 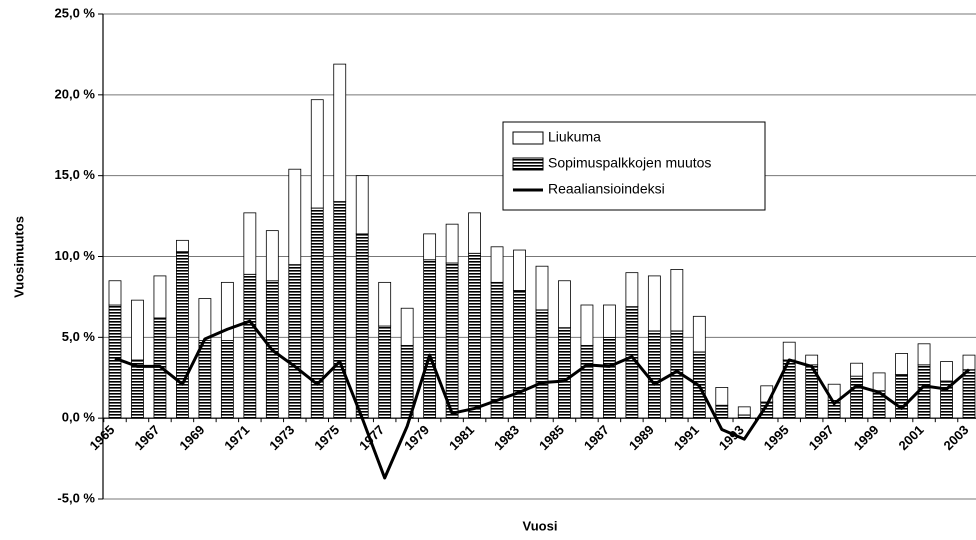 I want to click on x-tick-label: 1995, so click(x=776, y=437).